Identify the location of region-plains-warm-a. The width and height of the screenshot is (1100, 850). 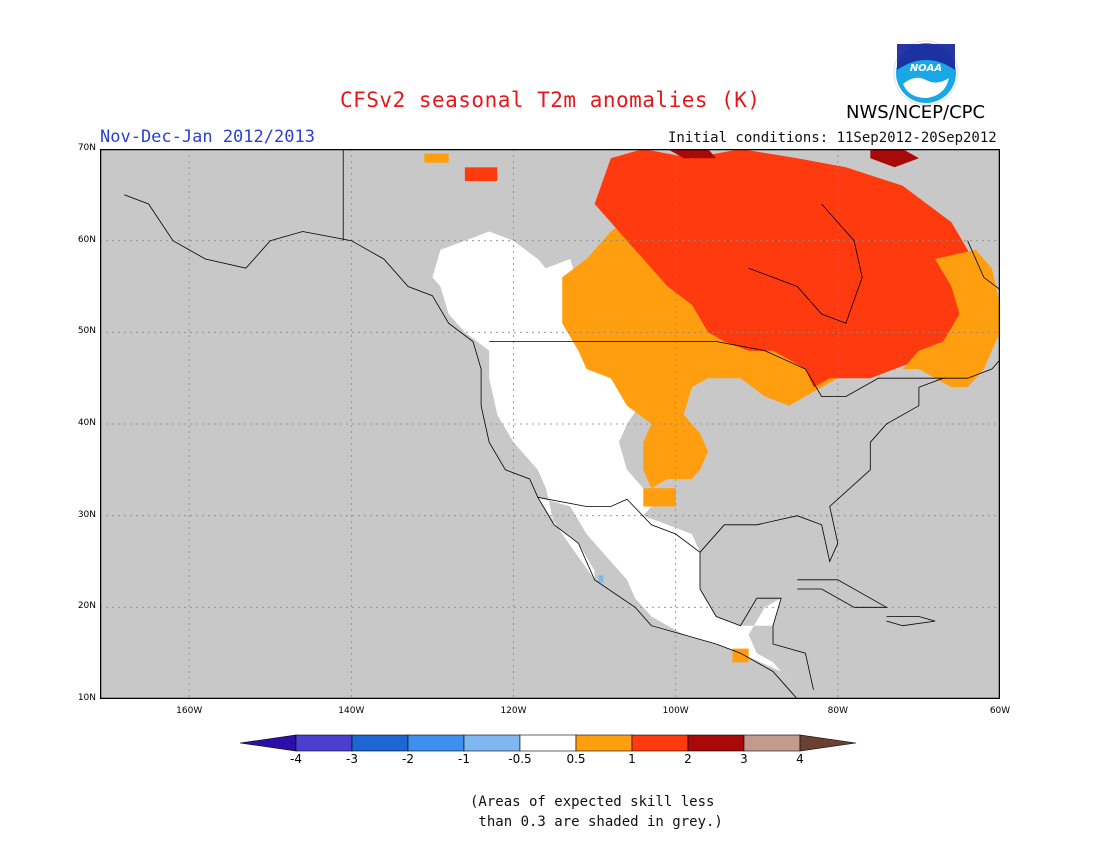
(659, 497).